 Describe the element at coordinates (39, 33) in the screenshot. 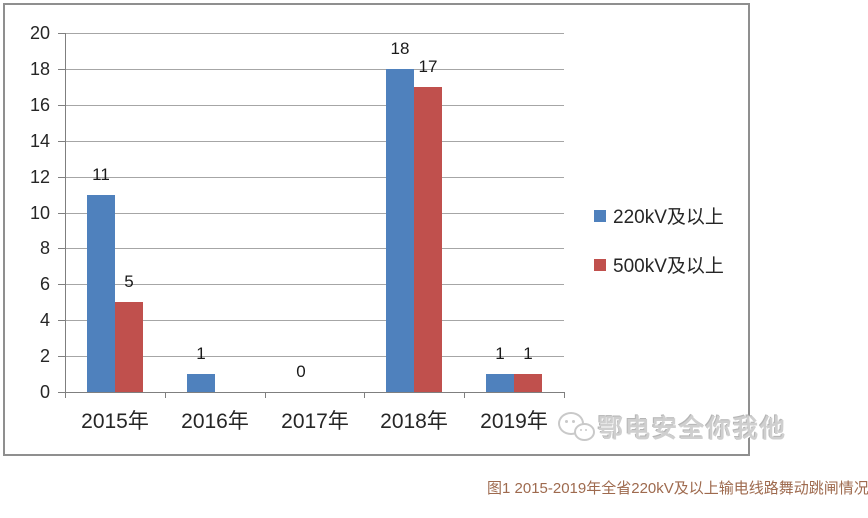

I see `y-axis-tick-label: 20` at that location.